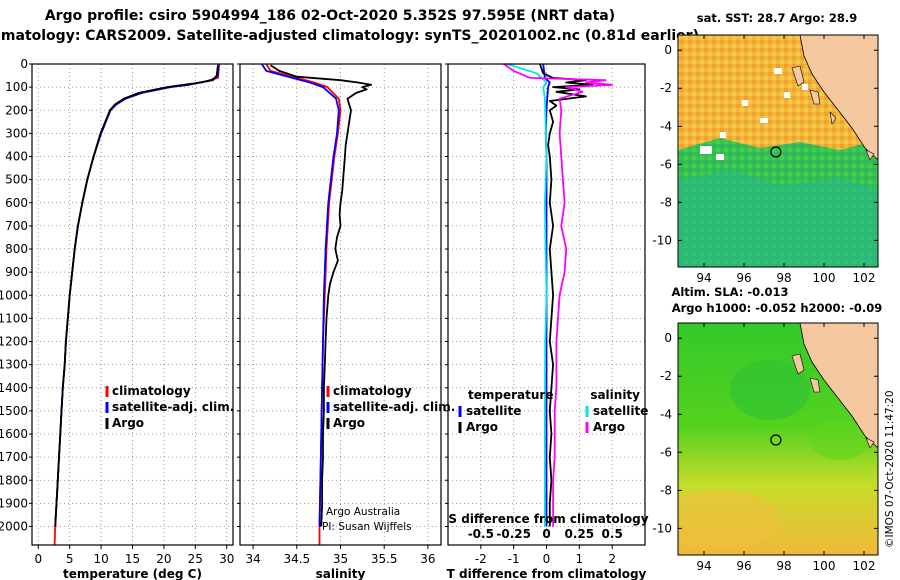 Image resolution: width=900 pixels, height=580 pixels. What do you see at coordinates (890, 469) in the screenshot?
I see `imos-watermark: ©IMOS 07-Oct-2020 11:47:20` at bounding box center [890, 469].